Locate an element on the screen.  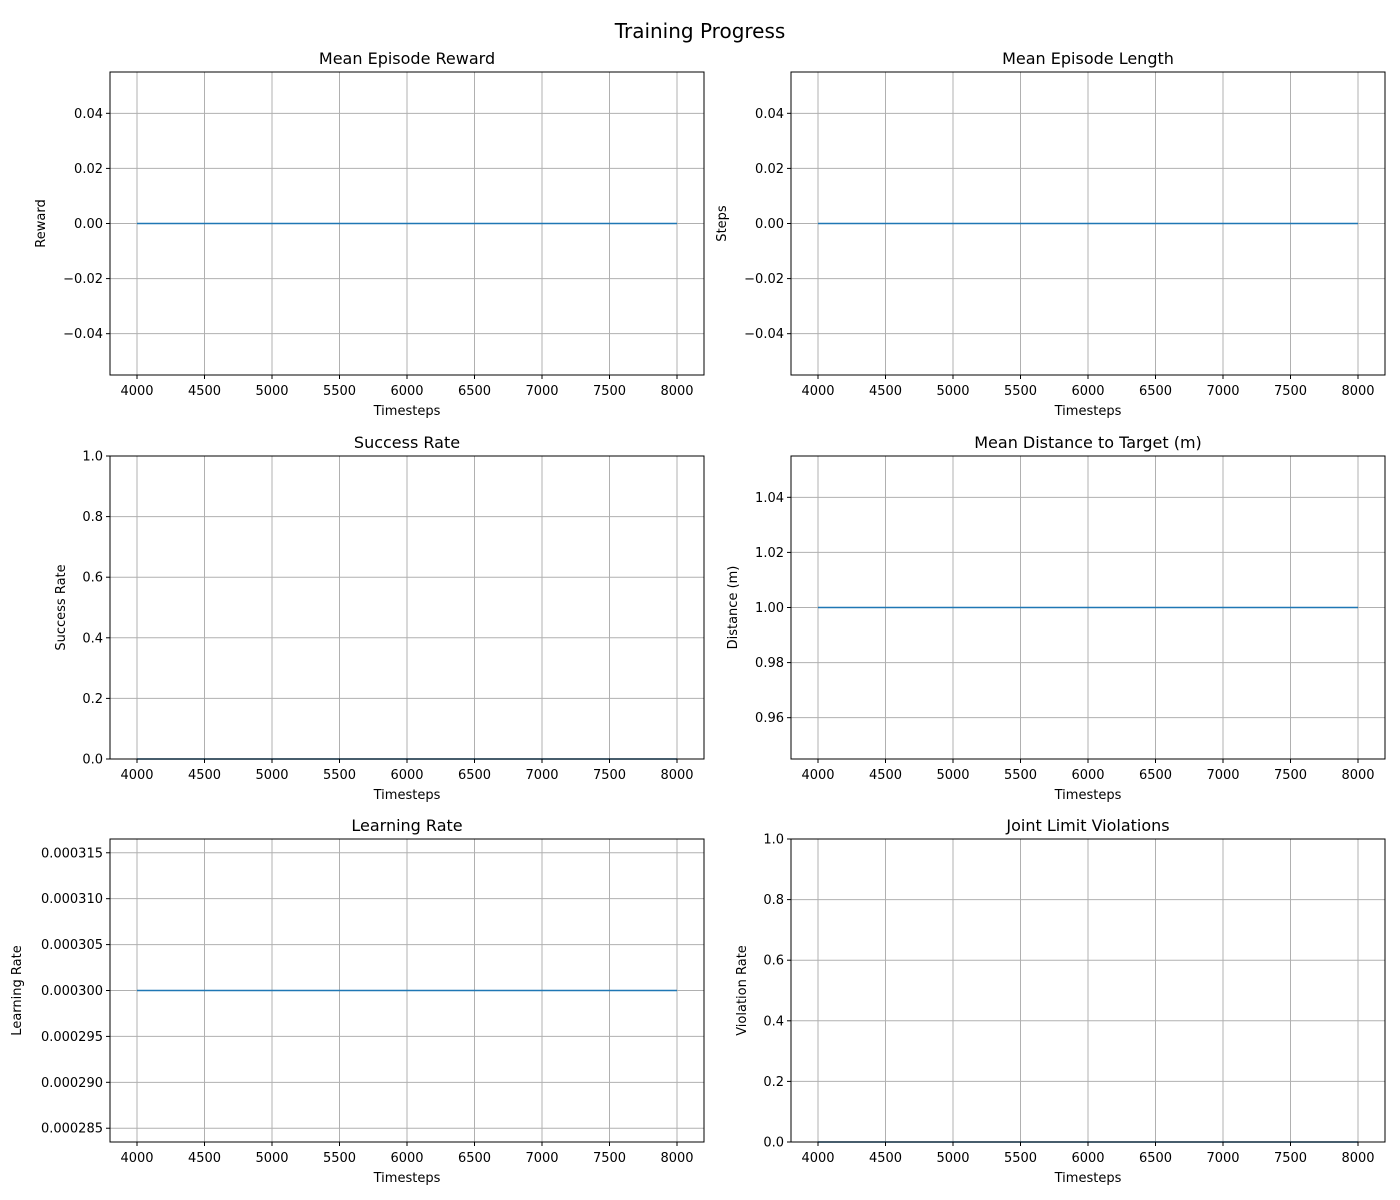
y-axis-label: Violation Rate is located at coordinates (742, 990).